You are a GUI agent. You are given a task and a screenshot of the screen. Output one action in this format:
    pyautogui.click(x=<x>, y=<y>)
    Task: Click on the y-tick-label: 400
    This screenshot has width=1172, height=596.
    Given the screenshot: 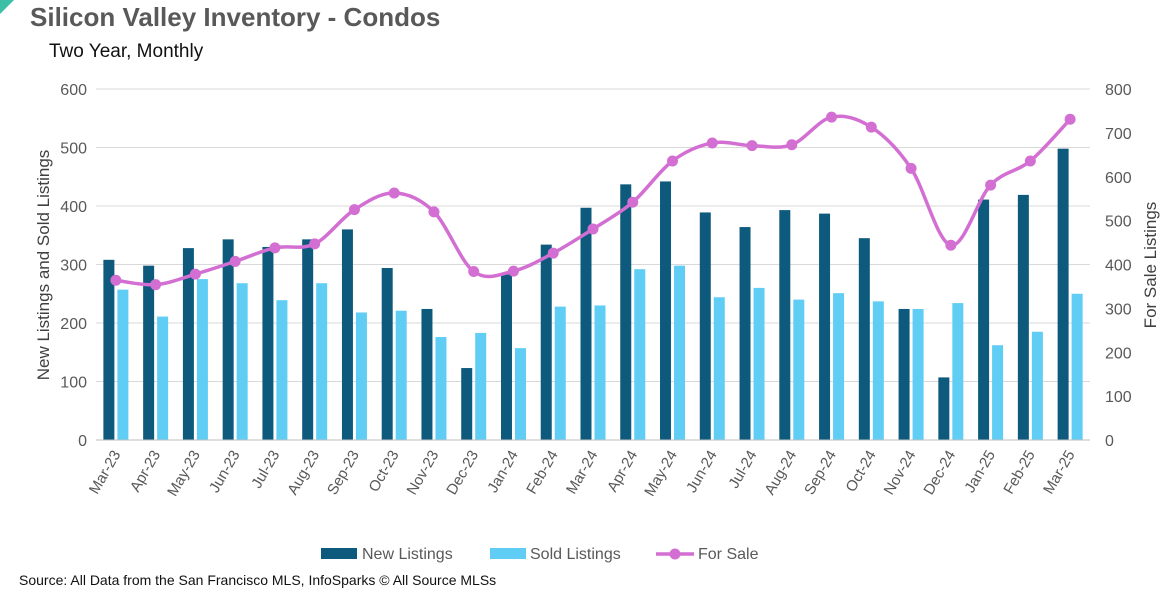 What is the action you would take?
    pyautogui.click(x=73, y=207)
    